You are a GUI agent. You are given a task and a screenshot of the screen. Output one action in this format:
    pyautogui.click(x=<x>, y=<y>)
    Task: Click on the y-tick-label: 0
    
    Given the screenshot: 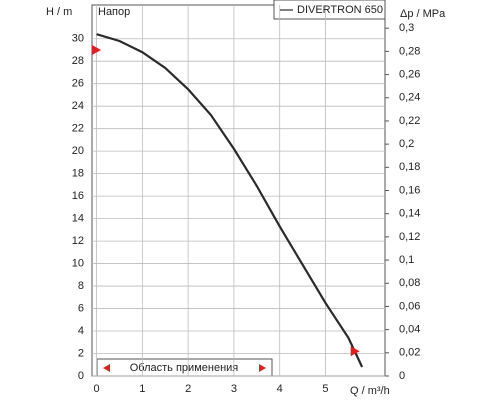 What is the action you would take?
    pyautogui.click(x=81, y=376)
    